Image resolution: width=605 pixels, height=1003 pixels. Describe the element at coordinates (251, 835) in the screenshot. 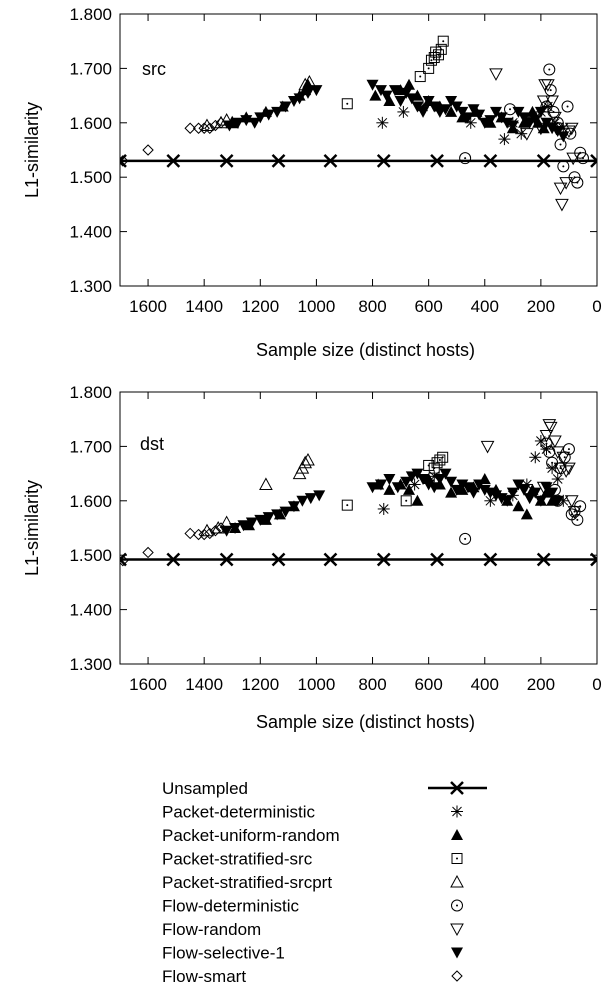

I see `legend-label: Packet-uniform-random` at that location.